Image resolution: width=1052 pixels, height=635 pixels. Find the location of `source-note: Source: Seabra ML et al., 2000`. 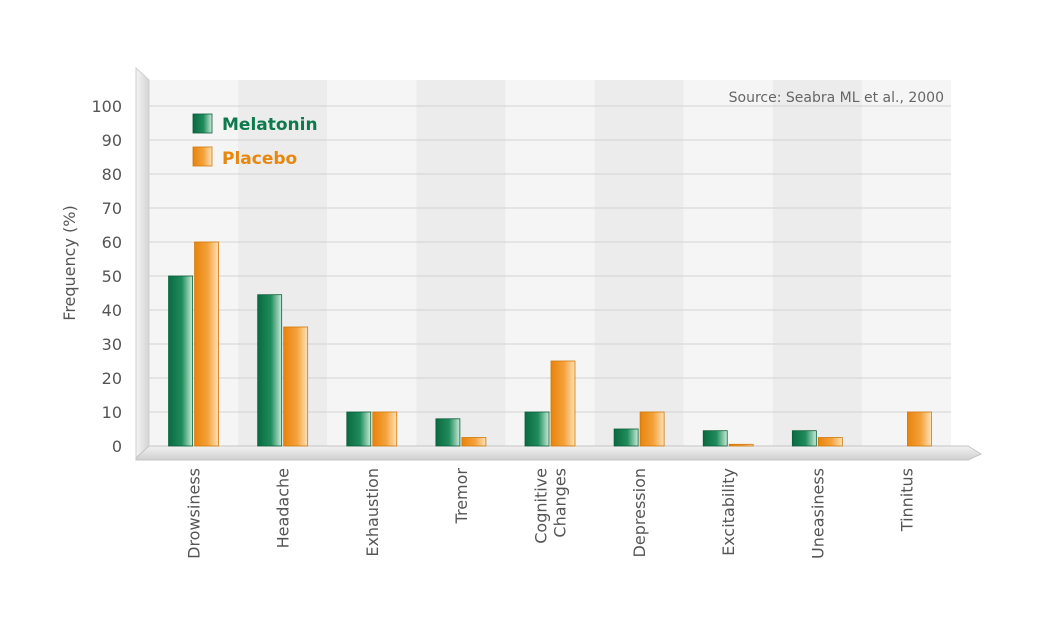

source-note: Source: Seabra ML et al., 2000 is located at coordinates (836, 98).